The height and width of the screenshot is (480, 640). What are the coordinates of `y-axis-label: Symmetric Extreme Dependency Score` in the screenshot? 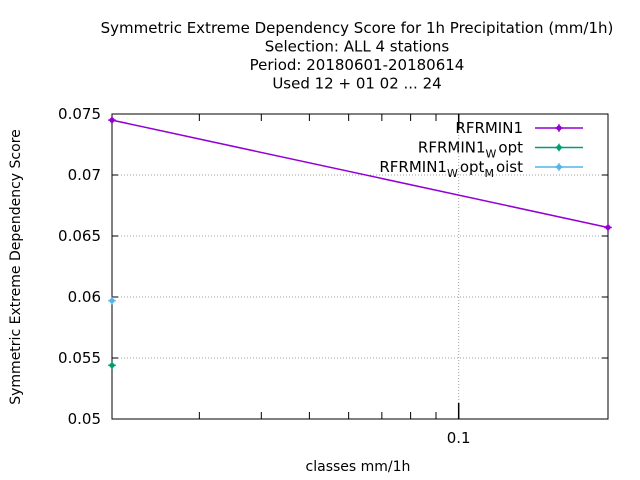 It's located at (16, 267).